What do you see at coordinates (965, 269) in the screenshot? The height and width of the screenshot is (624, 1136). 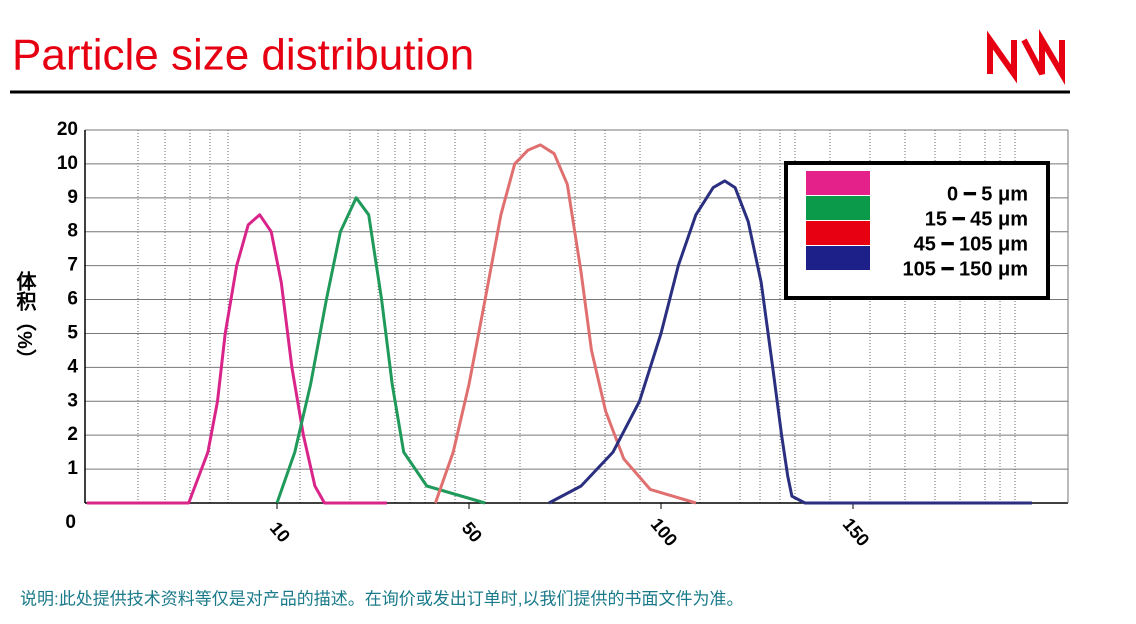 I see `legend-label: 105 ━ 150 μm` at bounding box center [965, 269].